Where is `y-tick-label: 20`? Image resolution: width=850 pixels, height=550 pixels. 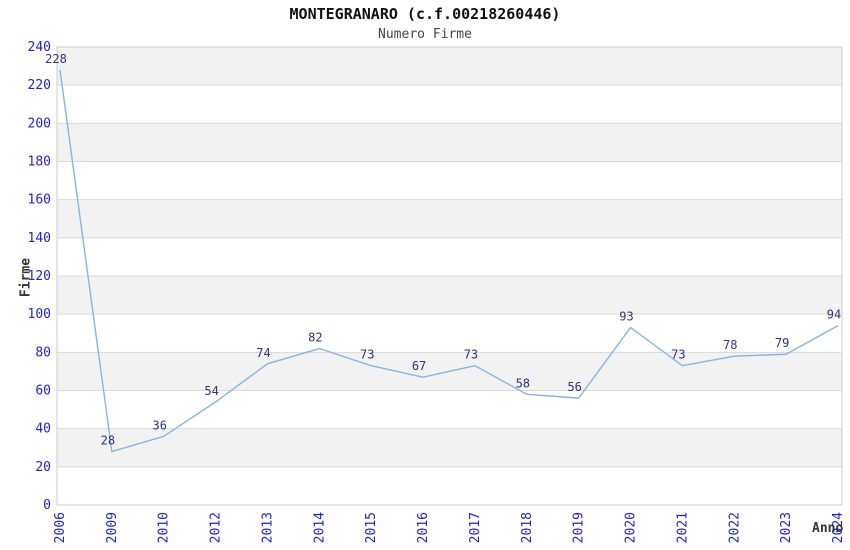 y-tick-label: 20 is located at coordinates (43, 467).